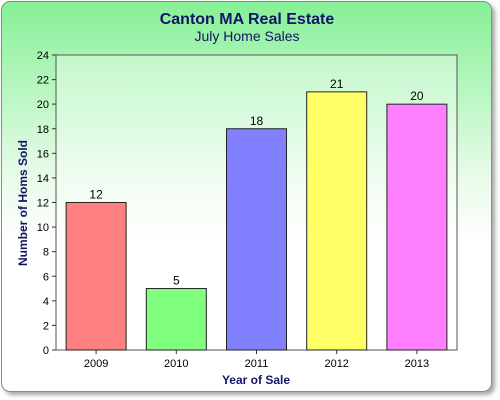 The width and height of the screenshot is (500, 400). I want to click on chart-title: Canton MA Real Estate, so click(247, 19).